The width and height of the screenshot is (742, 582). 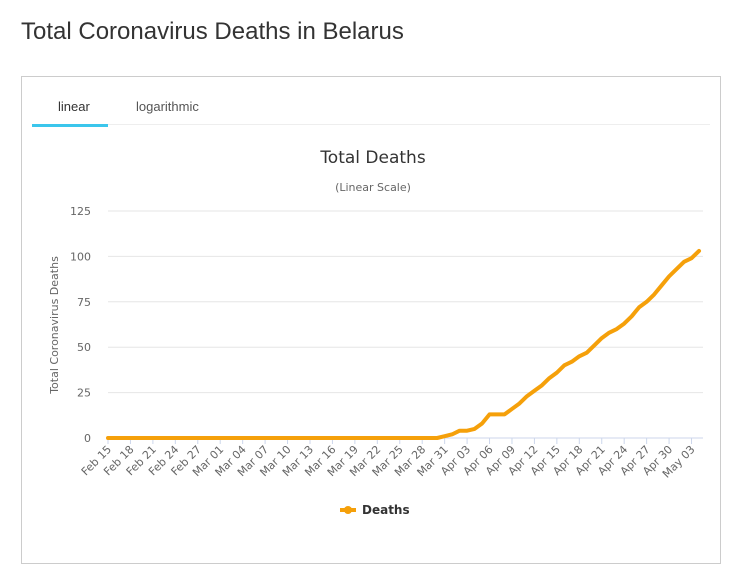 I want to click on y-axis-label: Total Coronavirus Deaths, so click(x=54, y=325).